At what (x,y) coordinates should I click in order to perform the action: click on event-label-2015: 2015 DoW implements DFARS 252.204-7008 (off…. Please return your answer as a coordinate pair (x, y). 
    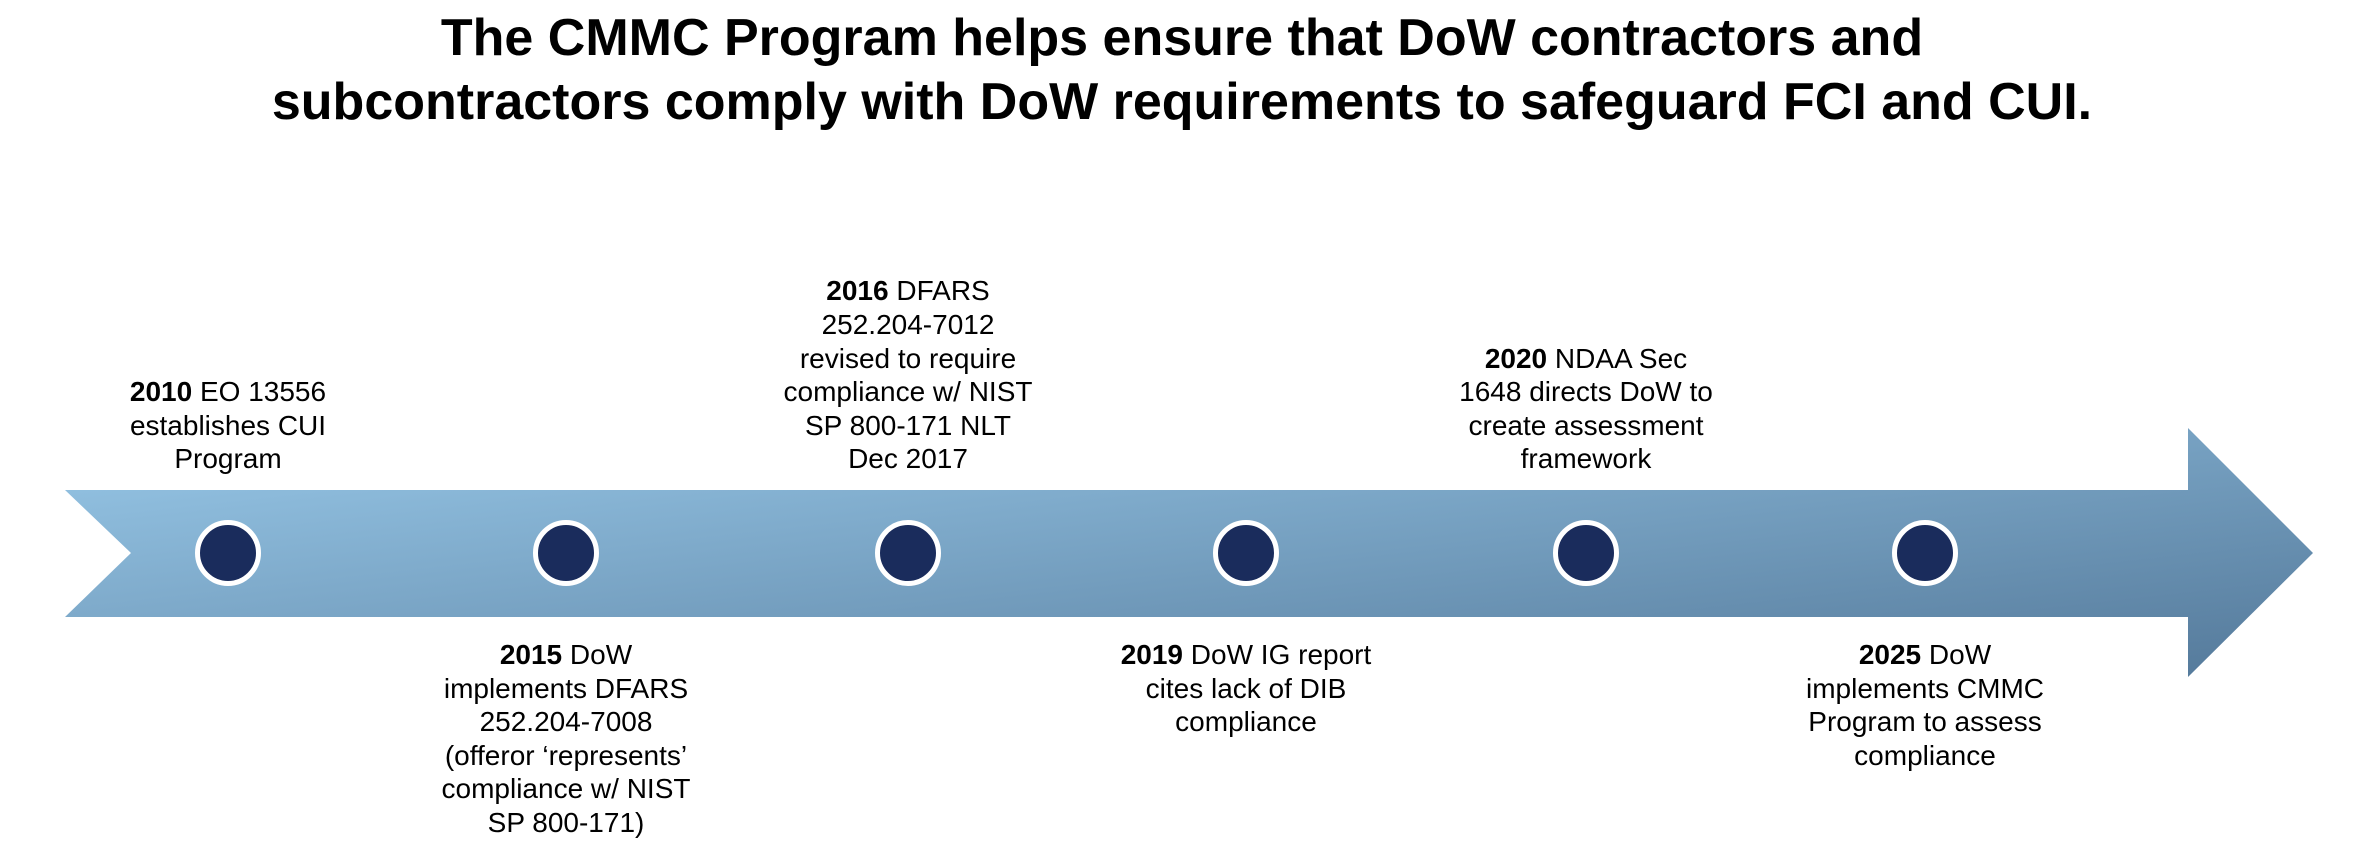
    Looking at the image, I should click on (566, 739).